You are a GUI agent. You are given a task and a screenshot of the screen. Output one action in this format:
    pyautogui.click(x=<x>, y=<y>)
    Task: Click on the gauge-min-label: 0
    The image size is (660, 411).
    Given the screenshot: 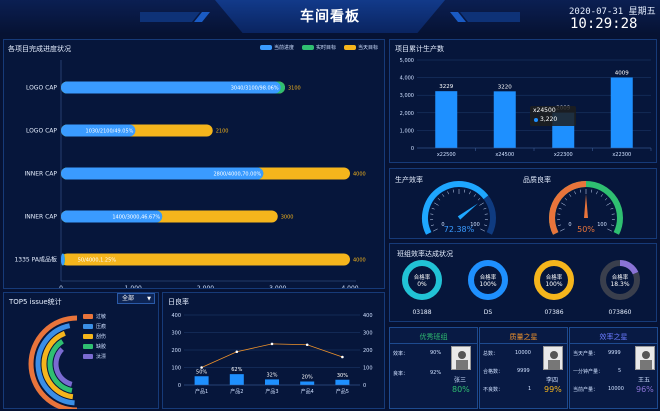 What is the action you would take?
    pyautogui.click(x=442, y=225)
    